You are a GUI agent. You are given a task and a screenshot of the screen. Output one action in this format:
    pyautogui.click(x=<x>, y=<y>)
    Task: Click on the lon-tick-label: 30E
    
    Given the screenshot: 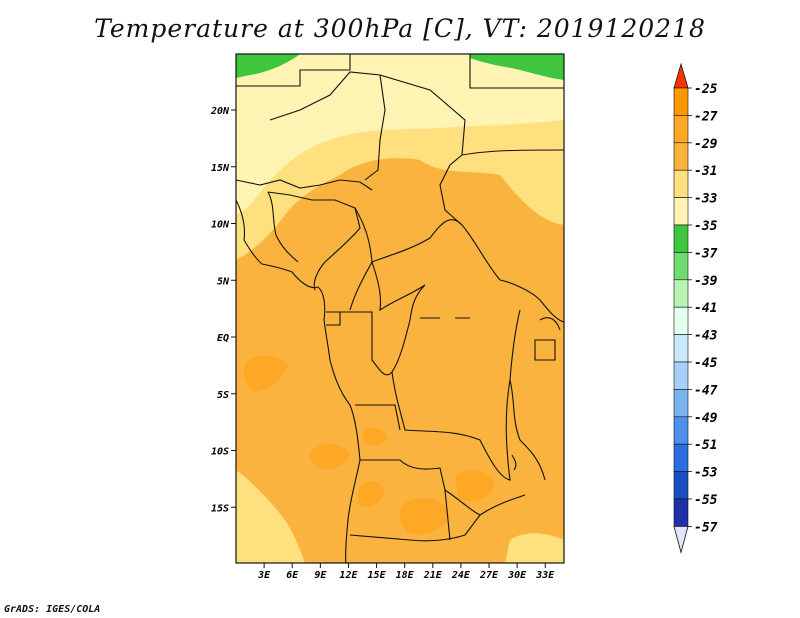 What is the action you would take?
    pyautogui.click(x=517, y=575)
    